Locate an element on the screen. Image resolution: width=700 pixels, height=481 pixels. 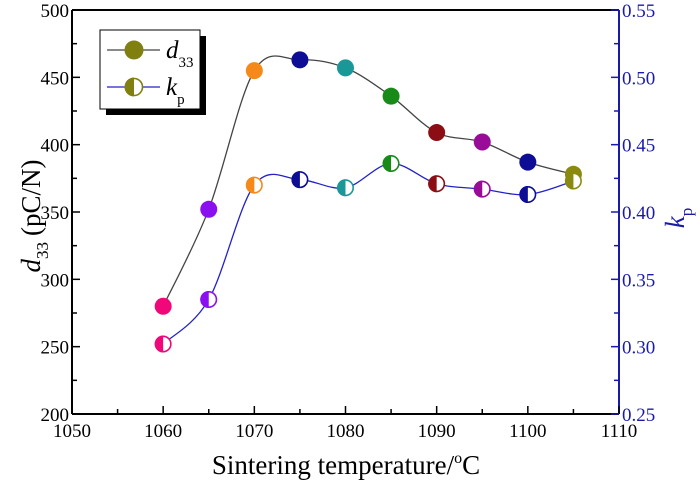
y-left-tick-label: 200 is located at coordinates (55, 415).